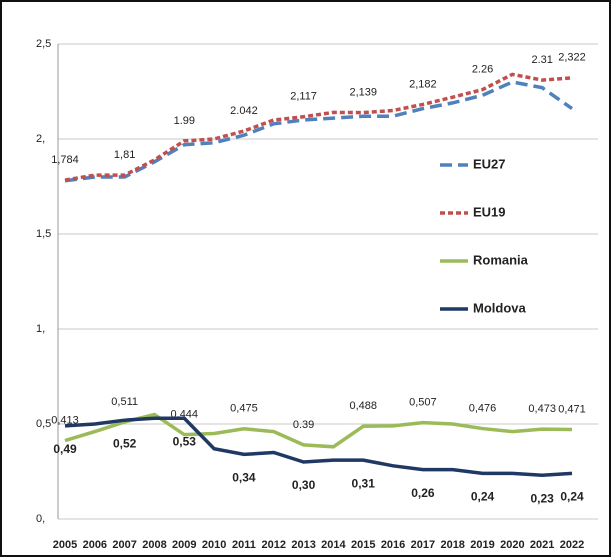  I want to click on y-tick-label: 1,, so click(40, 329).